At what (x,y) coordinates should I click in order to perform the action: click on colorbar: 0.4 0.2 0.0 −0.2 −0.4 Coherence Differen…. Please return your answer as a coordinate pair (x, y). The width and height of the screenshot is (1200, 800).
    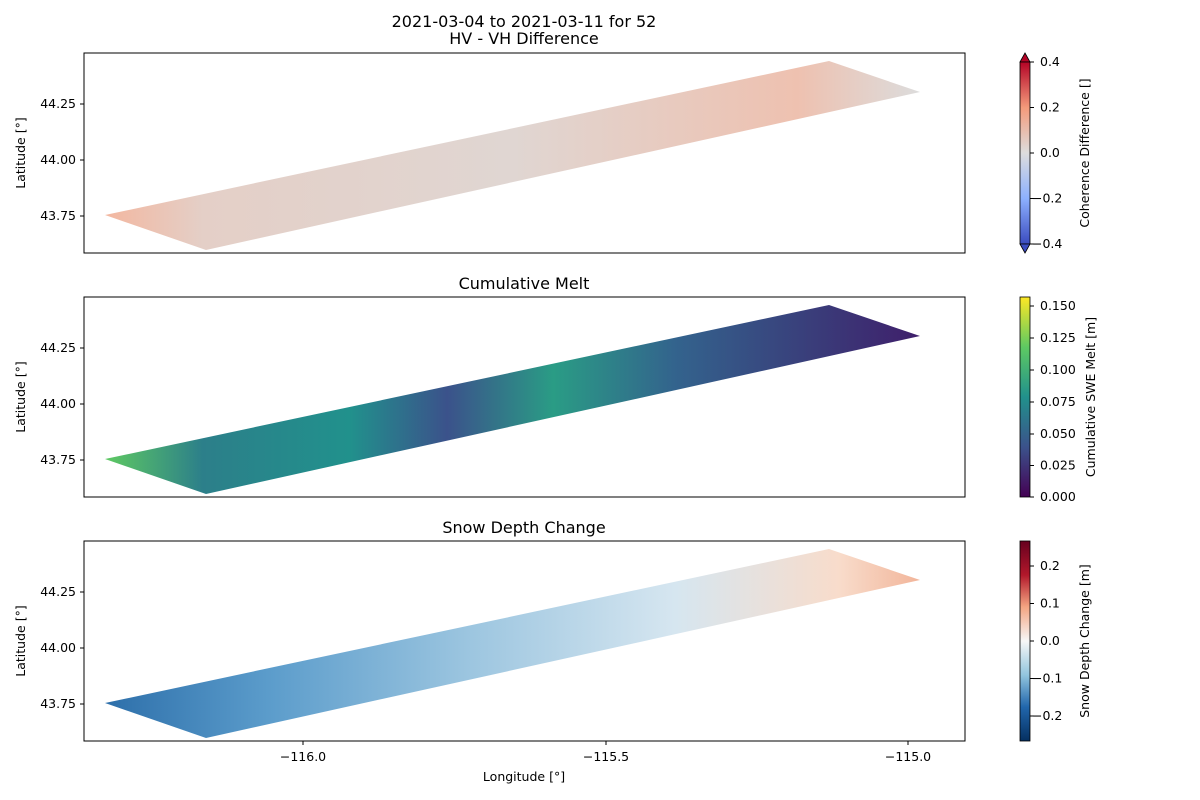
    Looking at the image, I should click on (1055, 153).